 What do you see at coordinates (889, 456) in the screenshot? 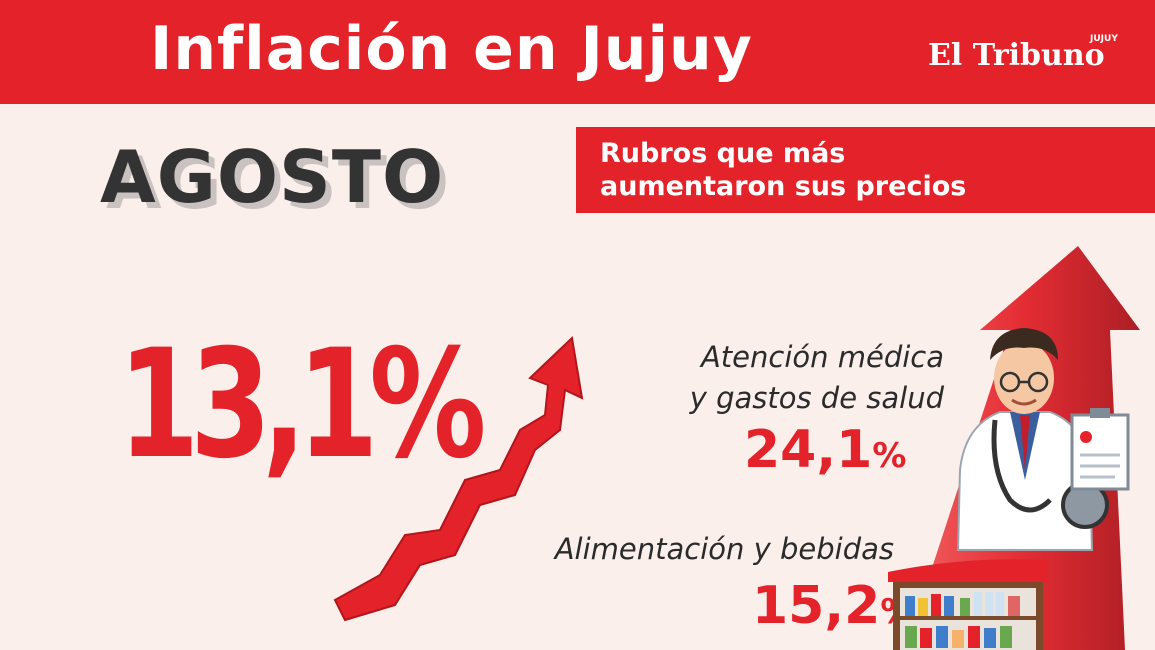
I see `health-value-unit: %` at bounding box center [889, 456].